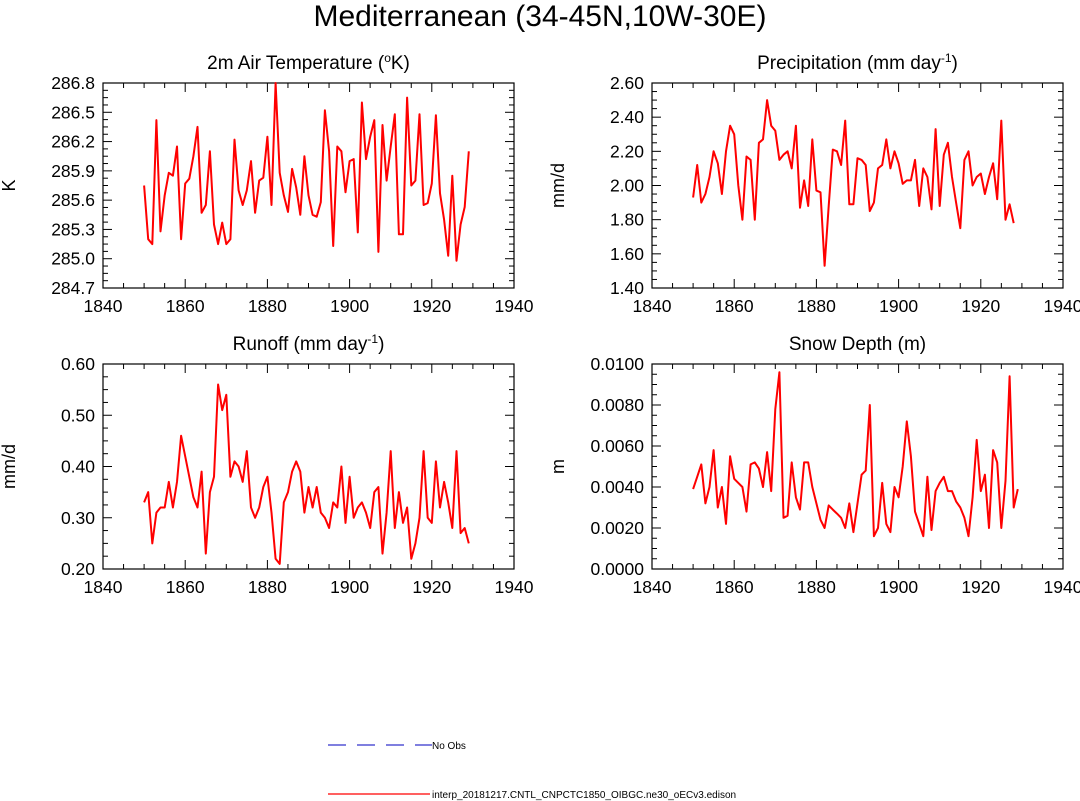  Describe the element at coordinates (627, 288) in the screenshot. I see `y-tick-label: 1.40` at that location.